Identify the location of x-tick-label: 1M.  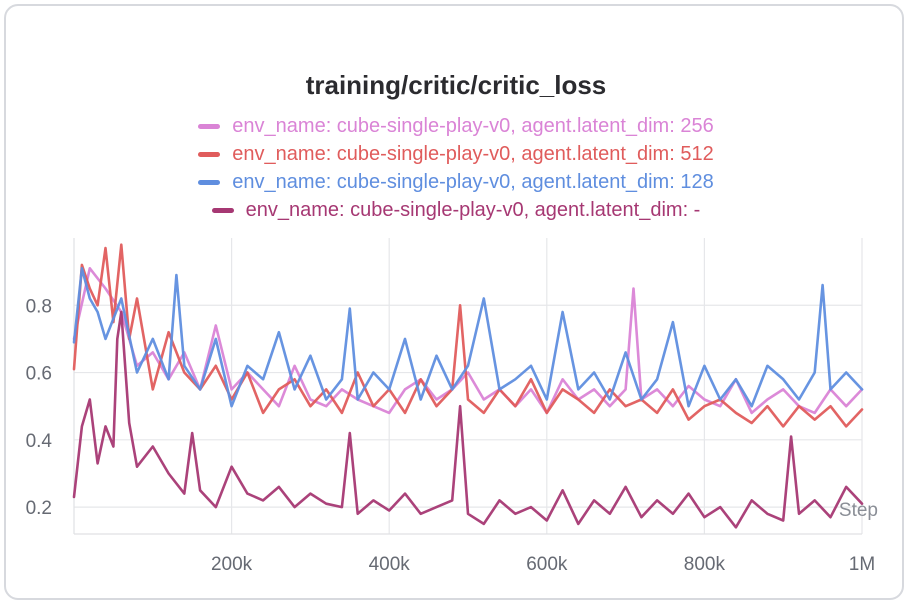
(862, 564).